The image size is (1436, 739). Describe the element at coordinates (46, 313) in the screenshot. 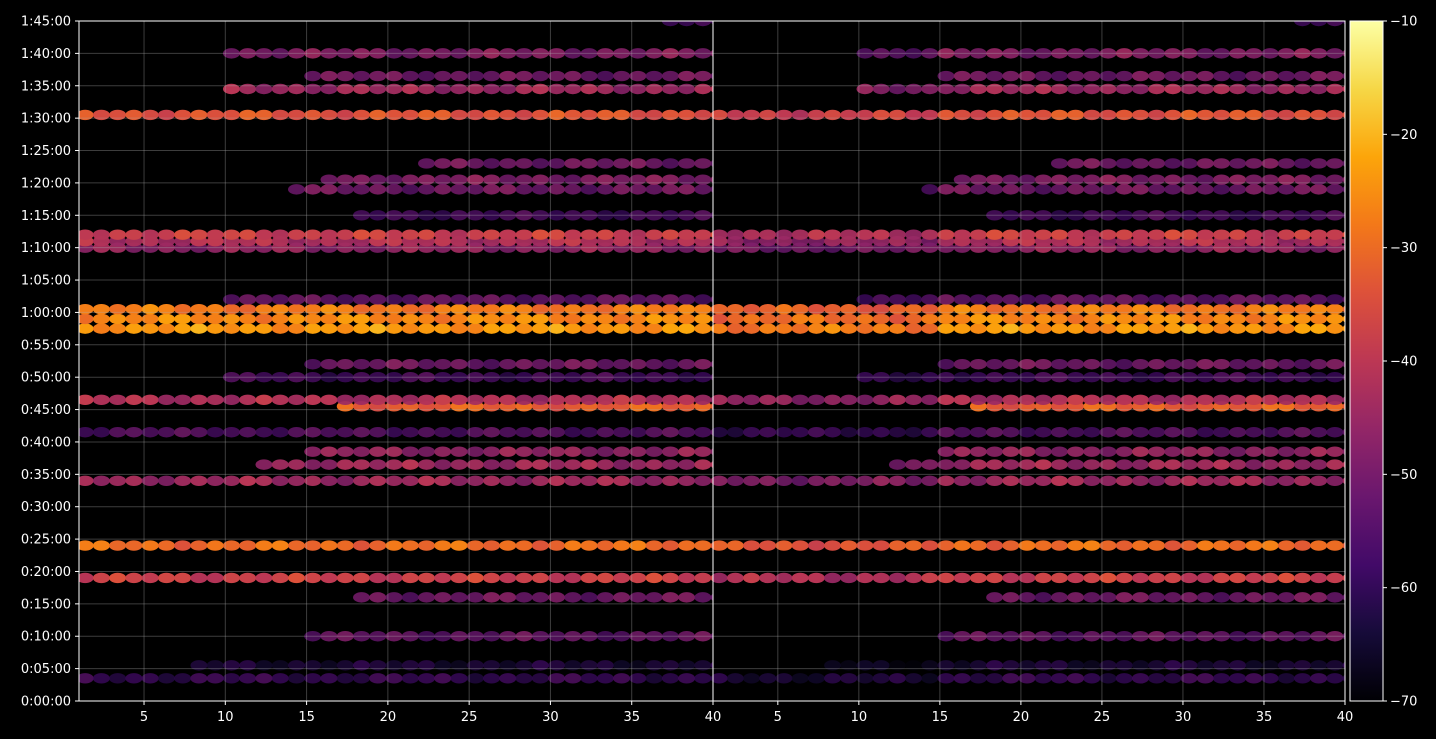

I see `y-tick-label: 1:00:00` at that location.